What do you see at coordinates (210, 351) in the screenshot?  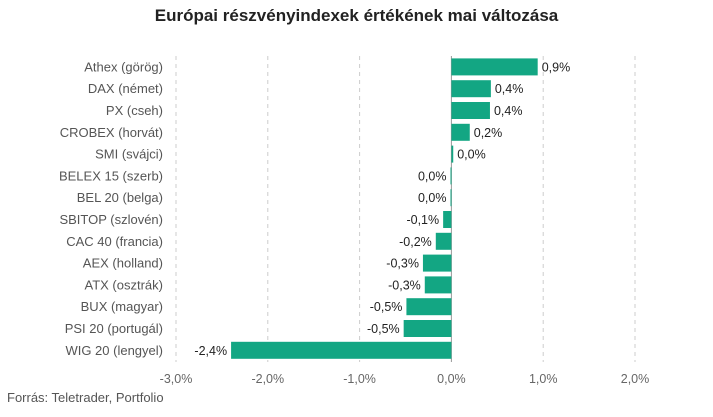 I see `value-label: -2,4%` at bounding box center [210, 351].